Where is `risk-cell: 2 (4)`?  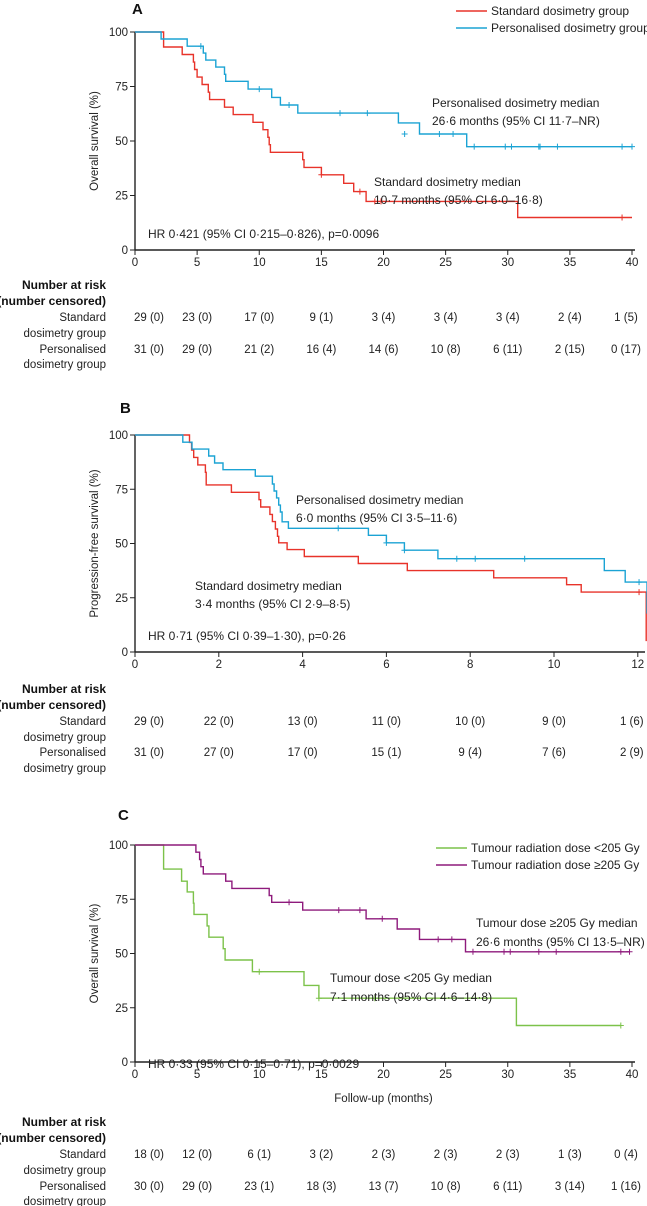
risk-cell: 2 (4) is located at coordinates (570, 318).